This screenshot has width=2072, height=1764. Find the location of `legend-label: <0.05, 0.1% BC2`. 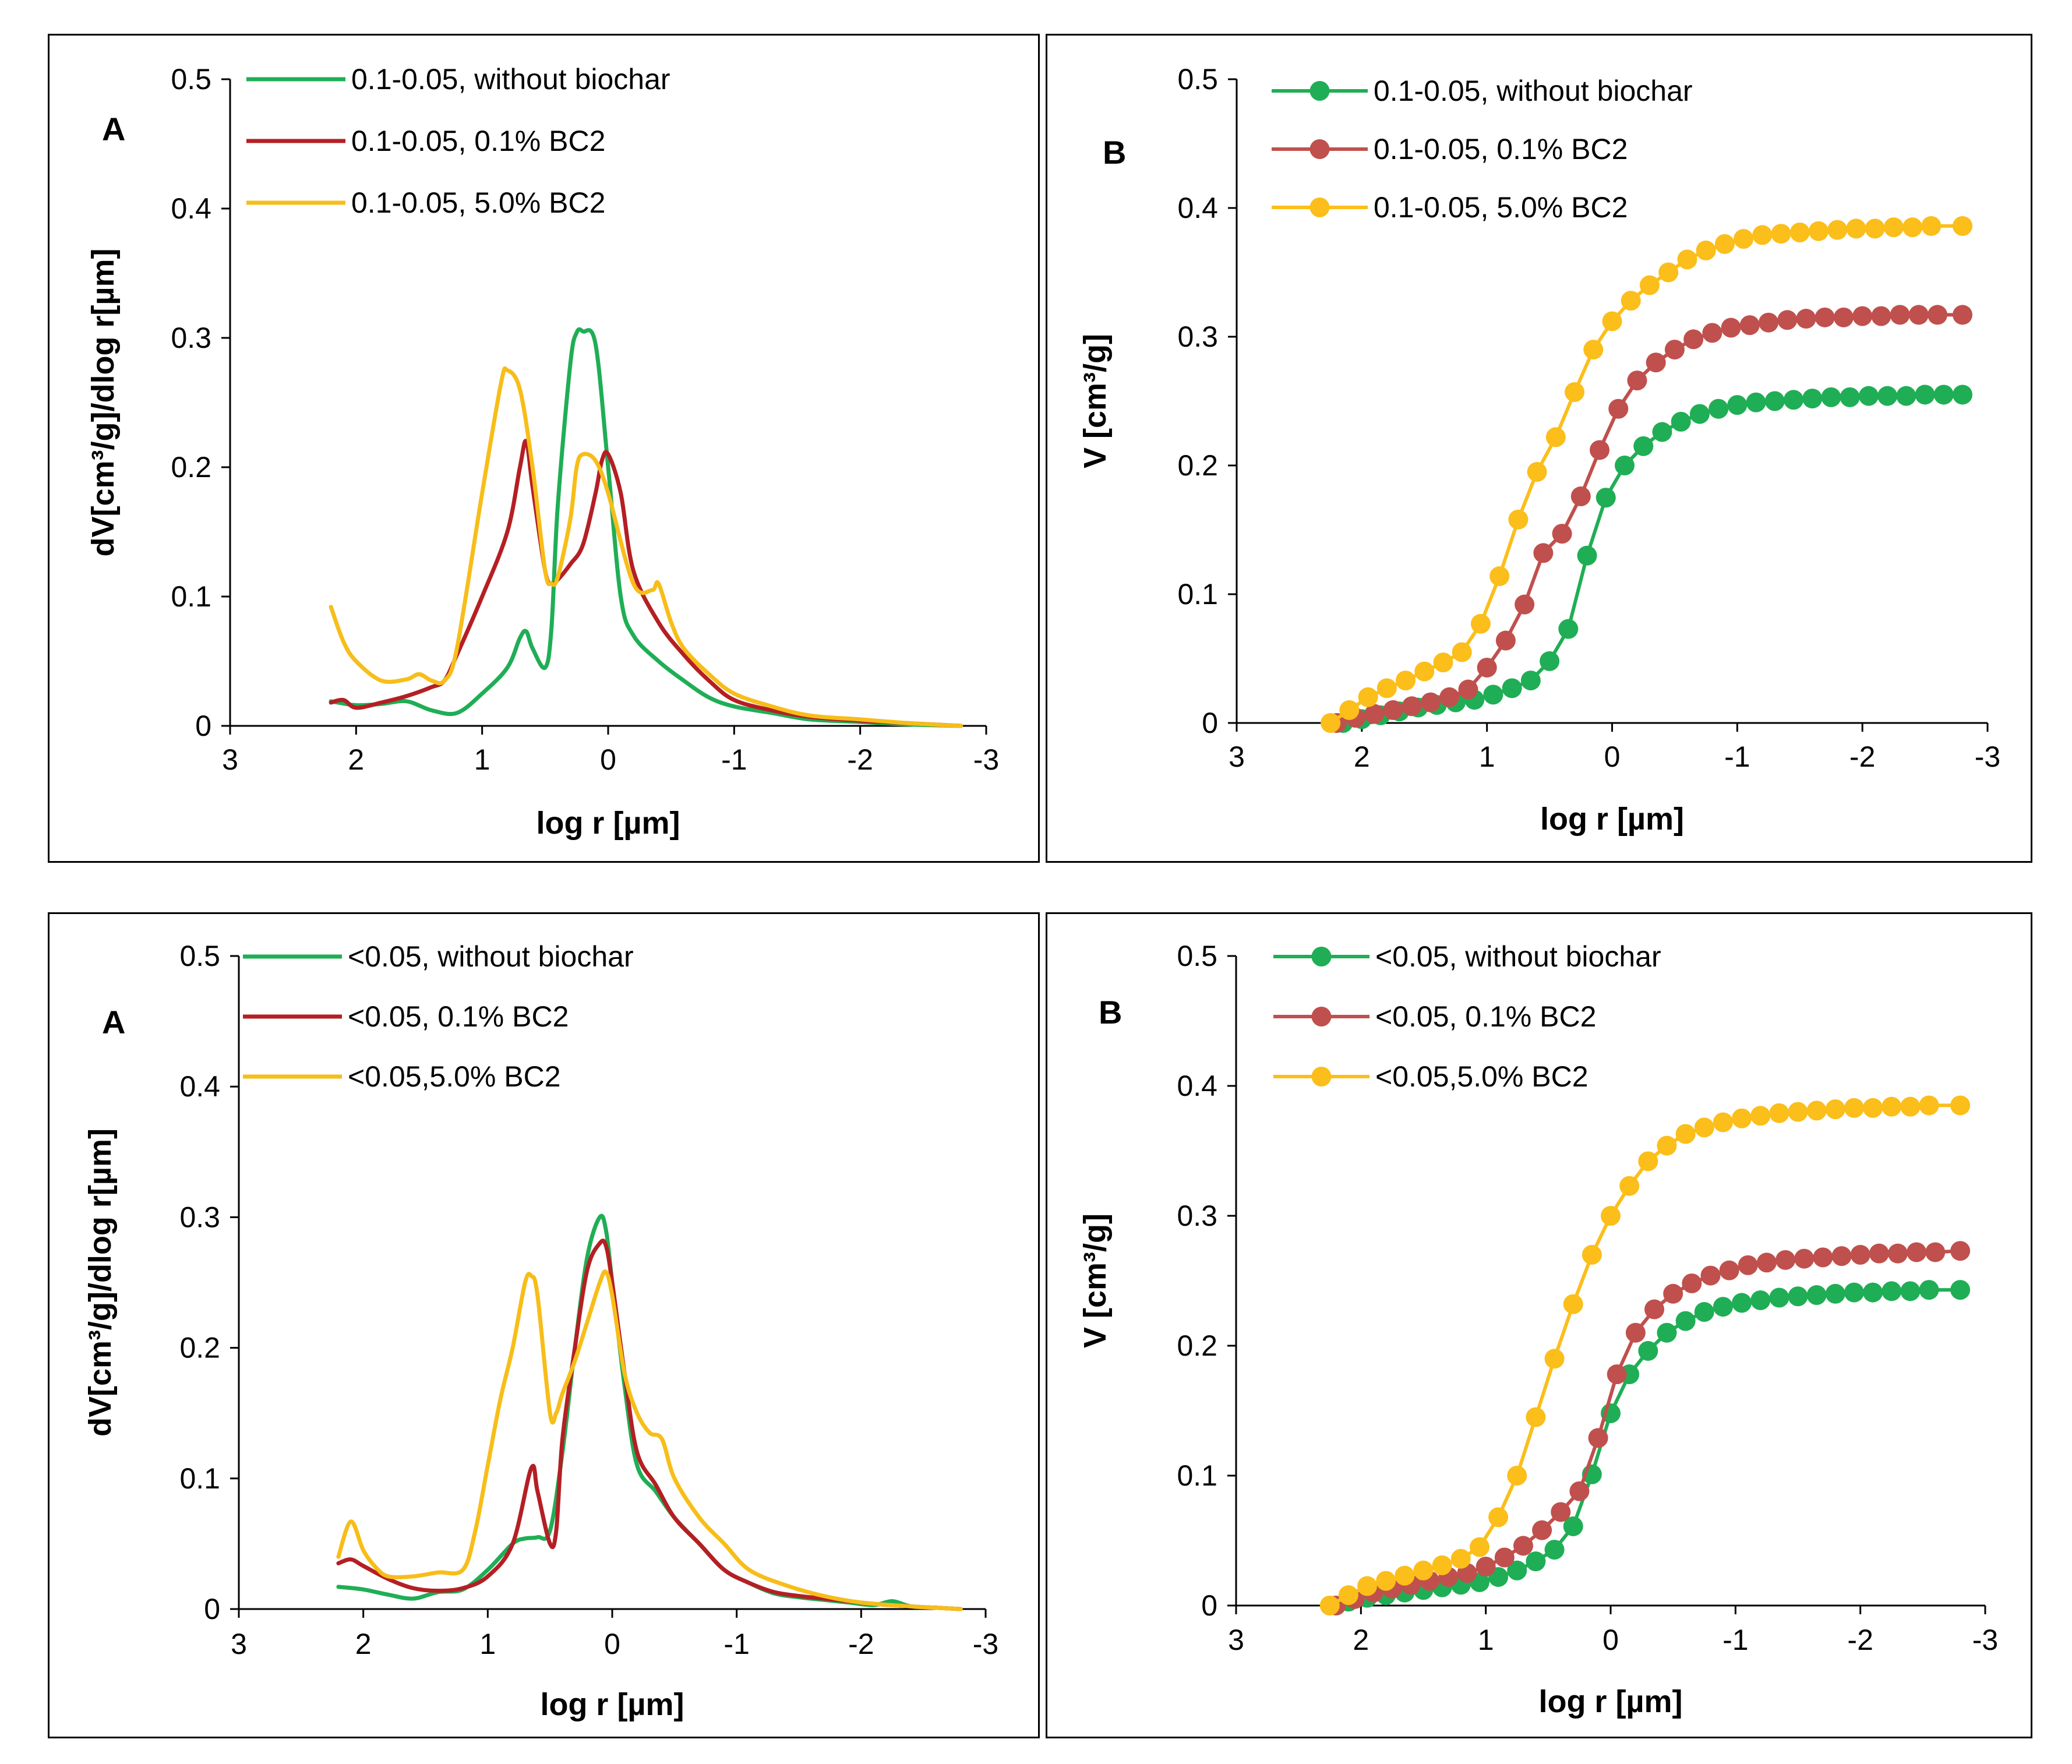

legend-label: <0.05, 0.1% BC2 is located at coordinates (1485, 1016).